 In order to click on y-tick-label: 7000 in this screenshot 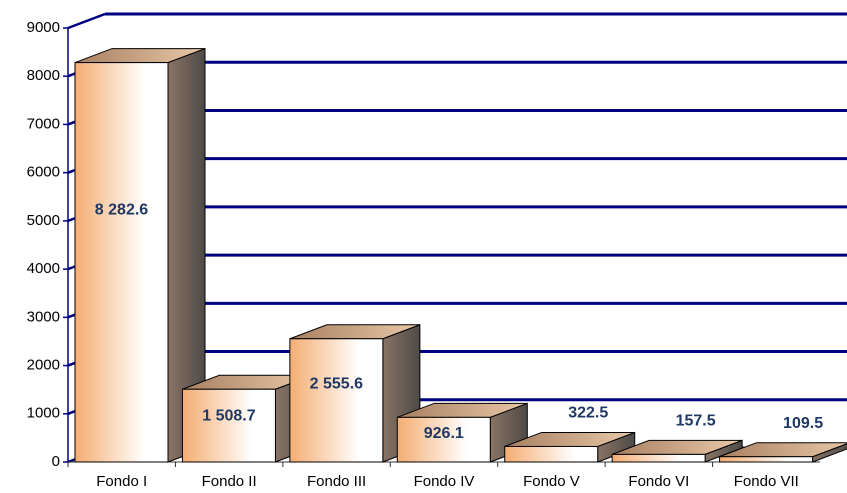, I will do `click(43, 123)`.